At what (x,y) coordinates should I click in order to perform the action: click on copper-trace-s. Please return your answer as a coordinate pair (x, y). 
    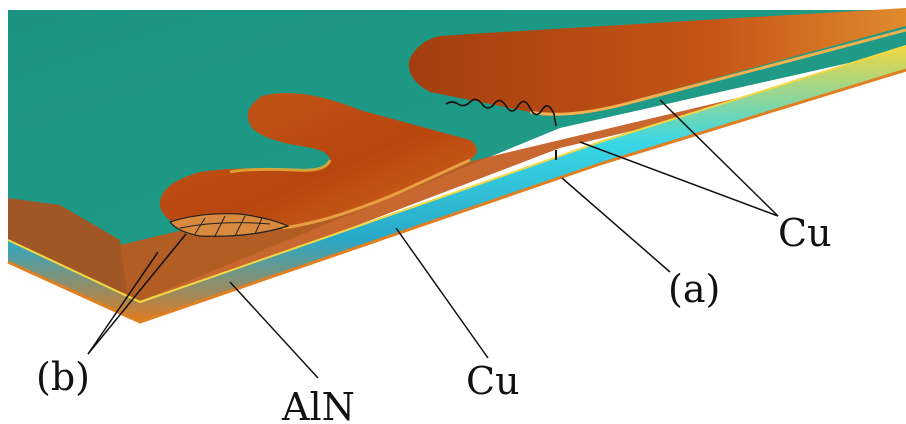
    Looking at the image, I should click on (318, 161).